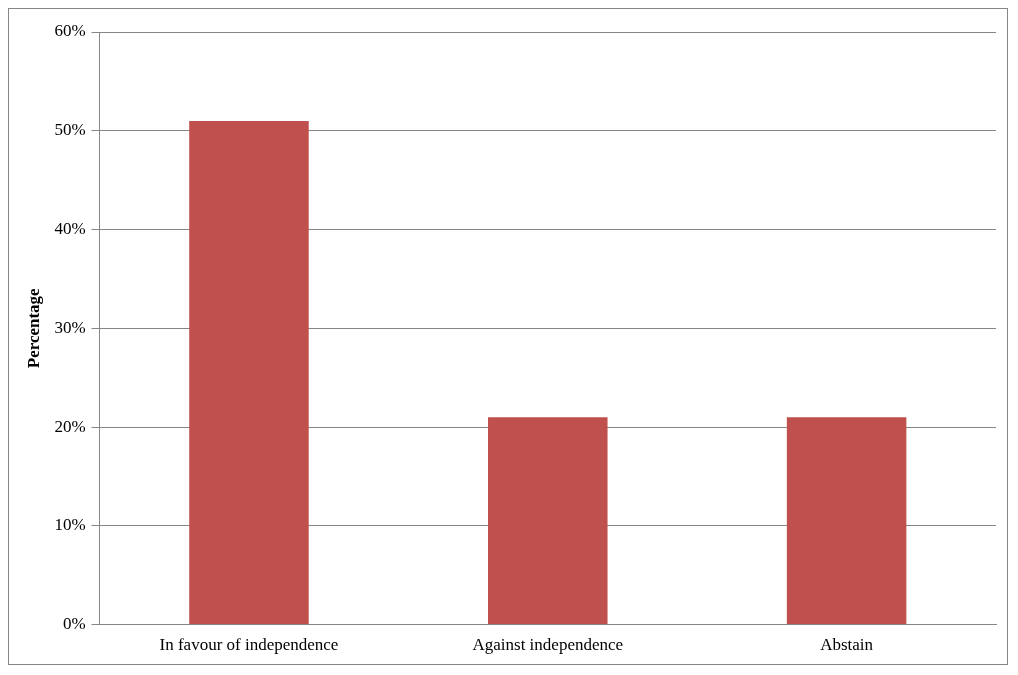 This screenshot has width=1018, height=675. What do you see at coordinates (548, 645) in the screenshot?
I see `x-tick-label: Against independence` at bounding box center [548, 645].